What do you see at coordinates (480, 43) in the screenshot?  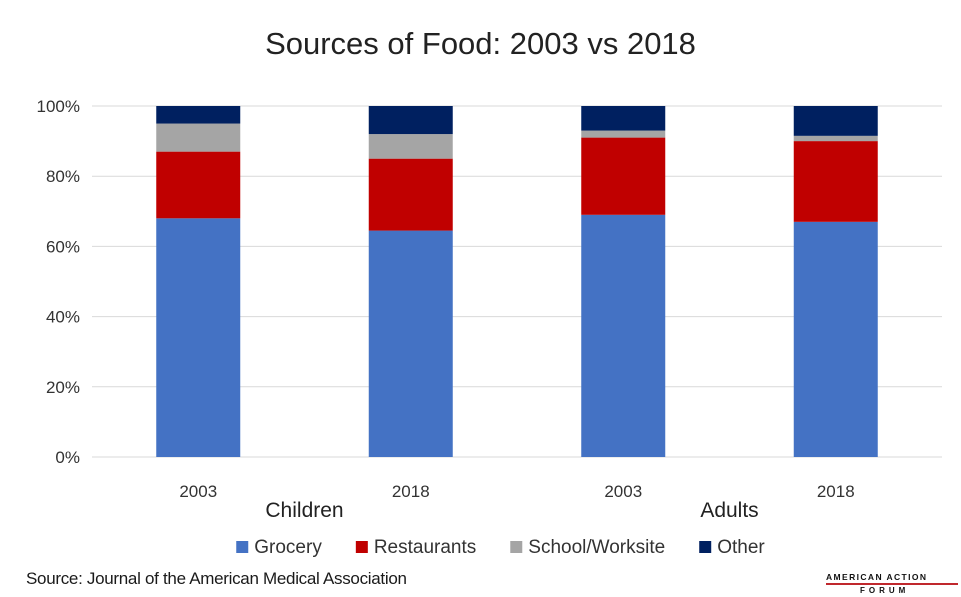 I see `chart-title: Sources of Food: 2003 vs 2018` at bounding box center [480, 43].